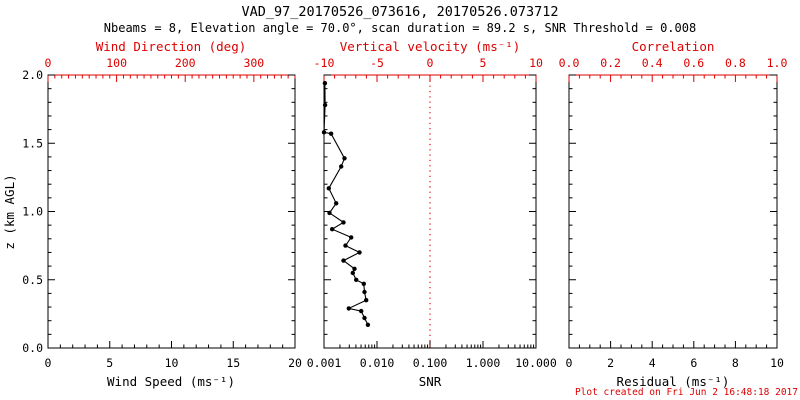 The image size is (800, 400). What do you see at coordinates (735, 363) in the screenshot?
I see `bottom-tick-label: 8` at bounding box center [735, 363].